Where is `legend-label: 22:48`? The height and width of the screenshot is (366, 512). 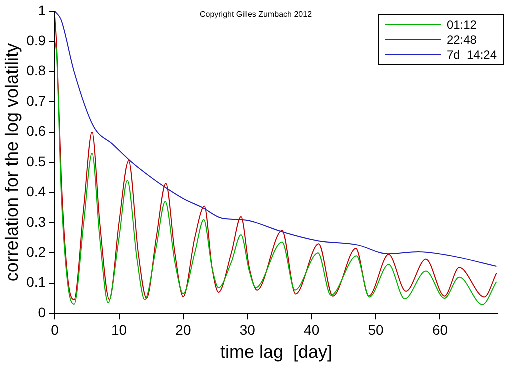
legend-label: 22:48 is located at coordinates (461, 39).